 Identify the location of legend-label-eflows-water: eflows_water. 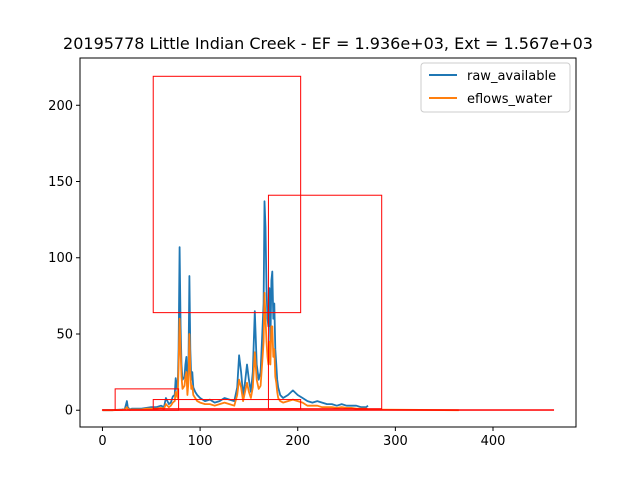
(510, 99).